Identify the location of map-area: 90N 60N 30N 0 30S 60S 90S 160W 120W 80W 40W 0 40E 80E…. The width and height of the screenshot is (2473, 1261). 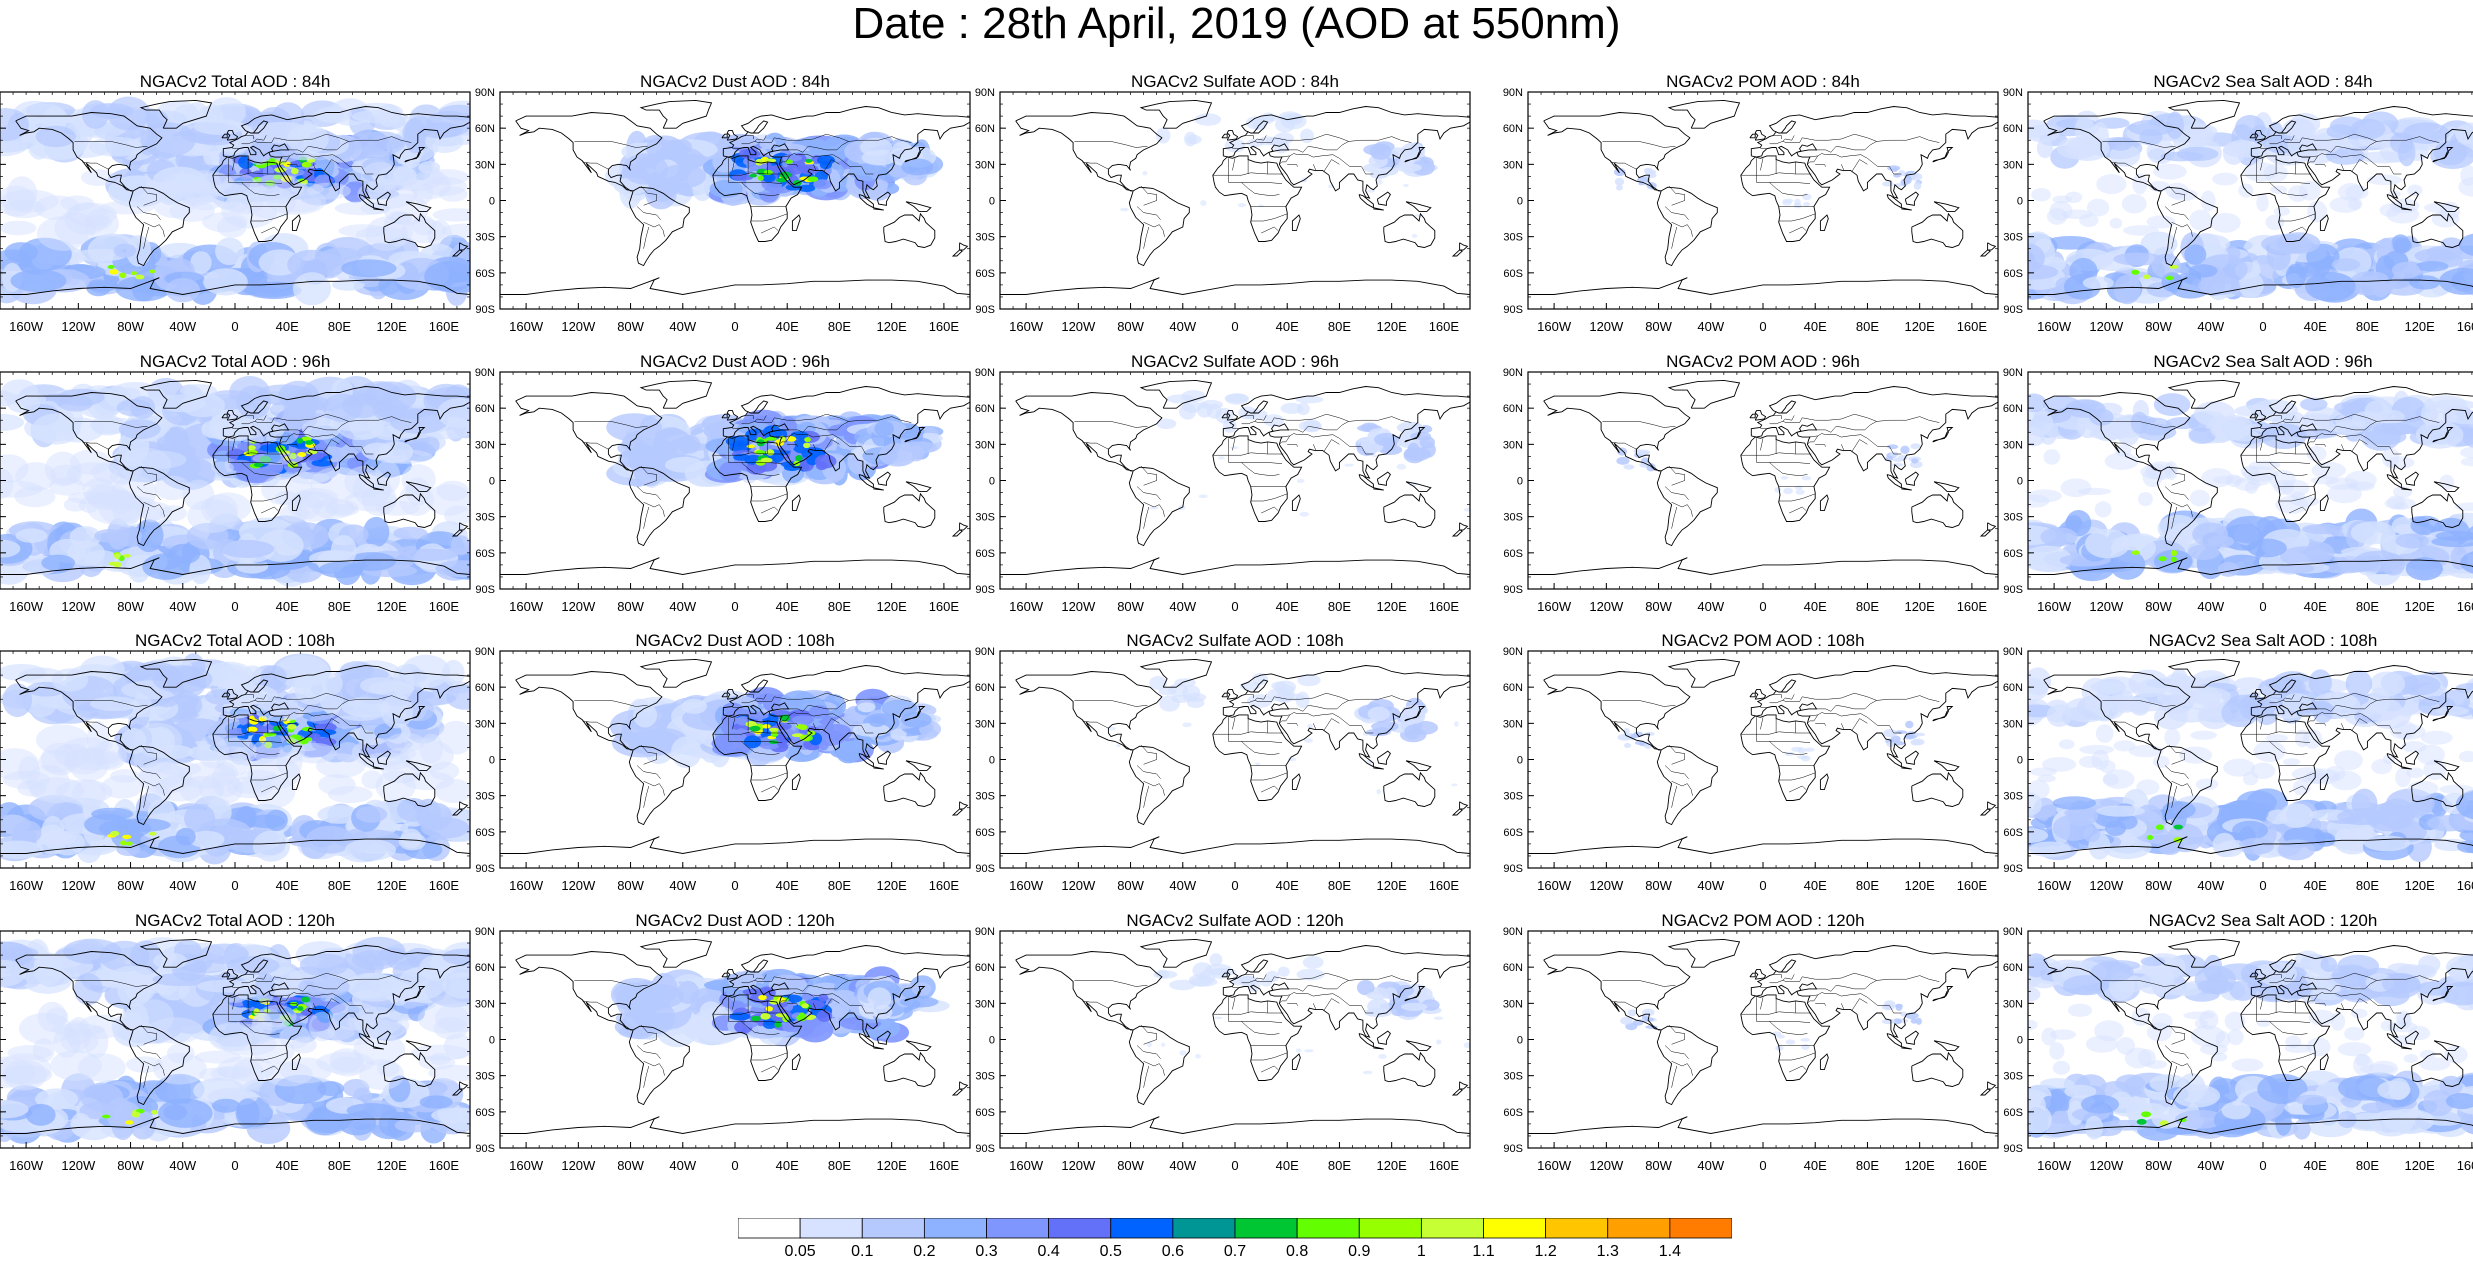
(1751, 210).